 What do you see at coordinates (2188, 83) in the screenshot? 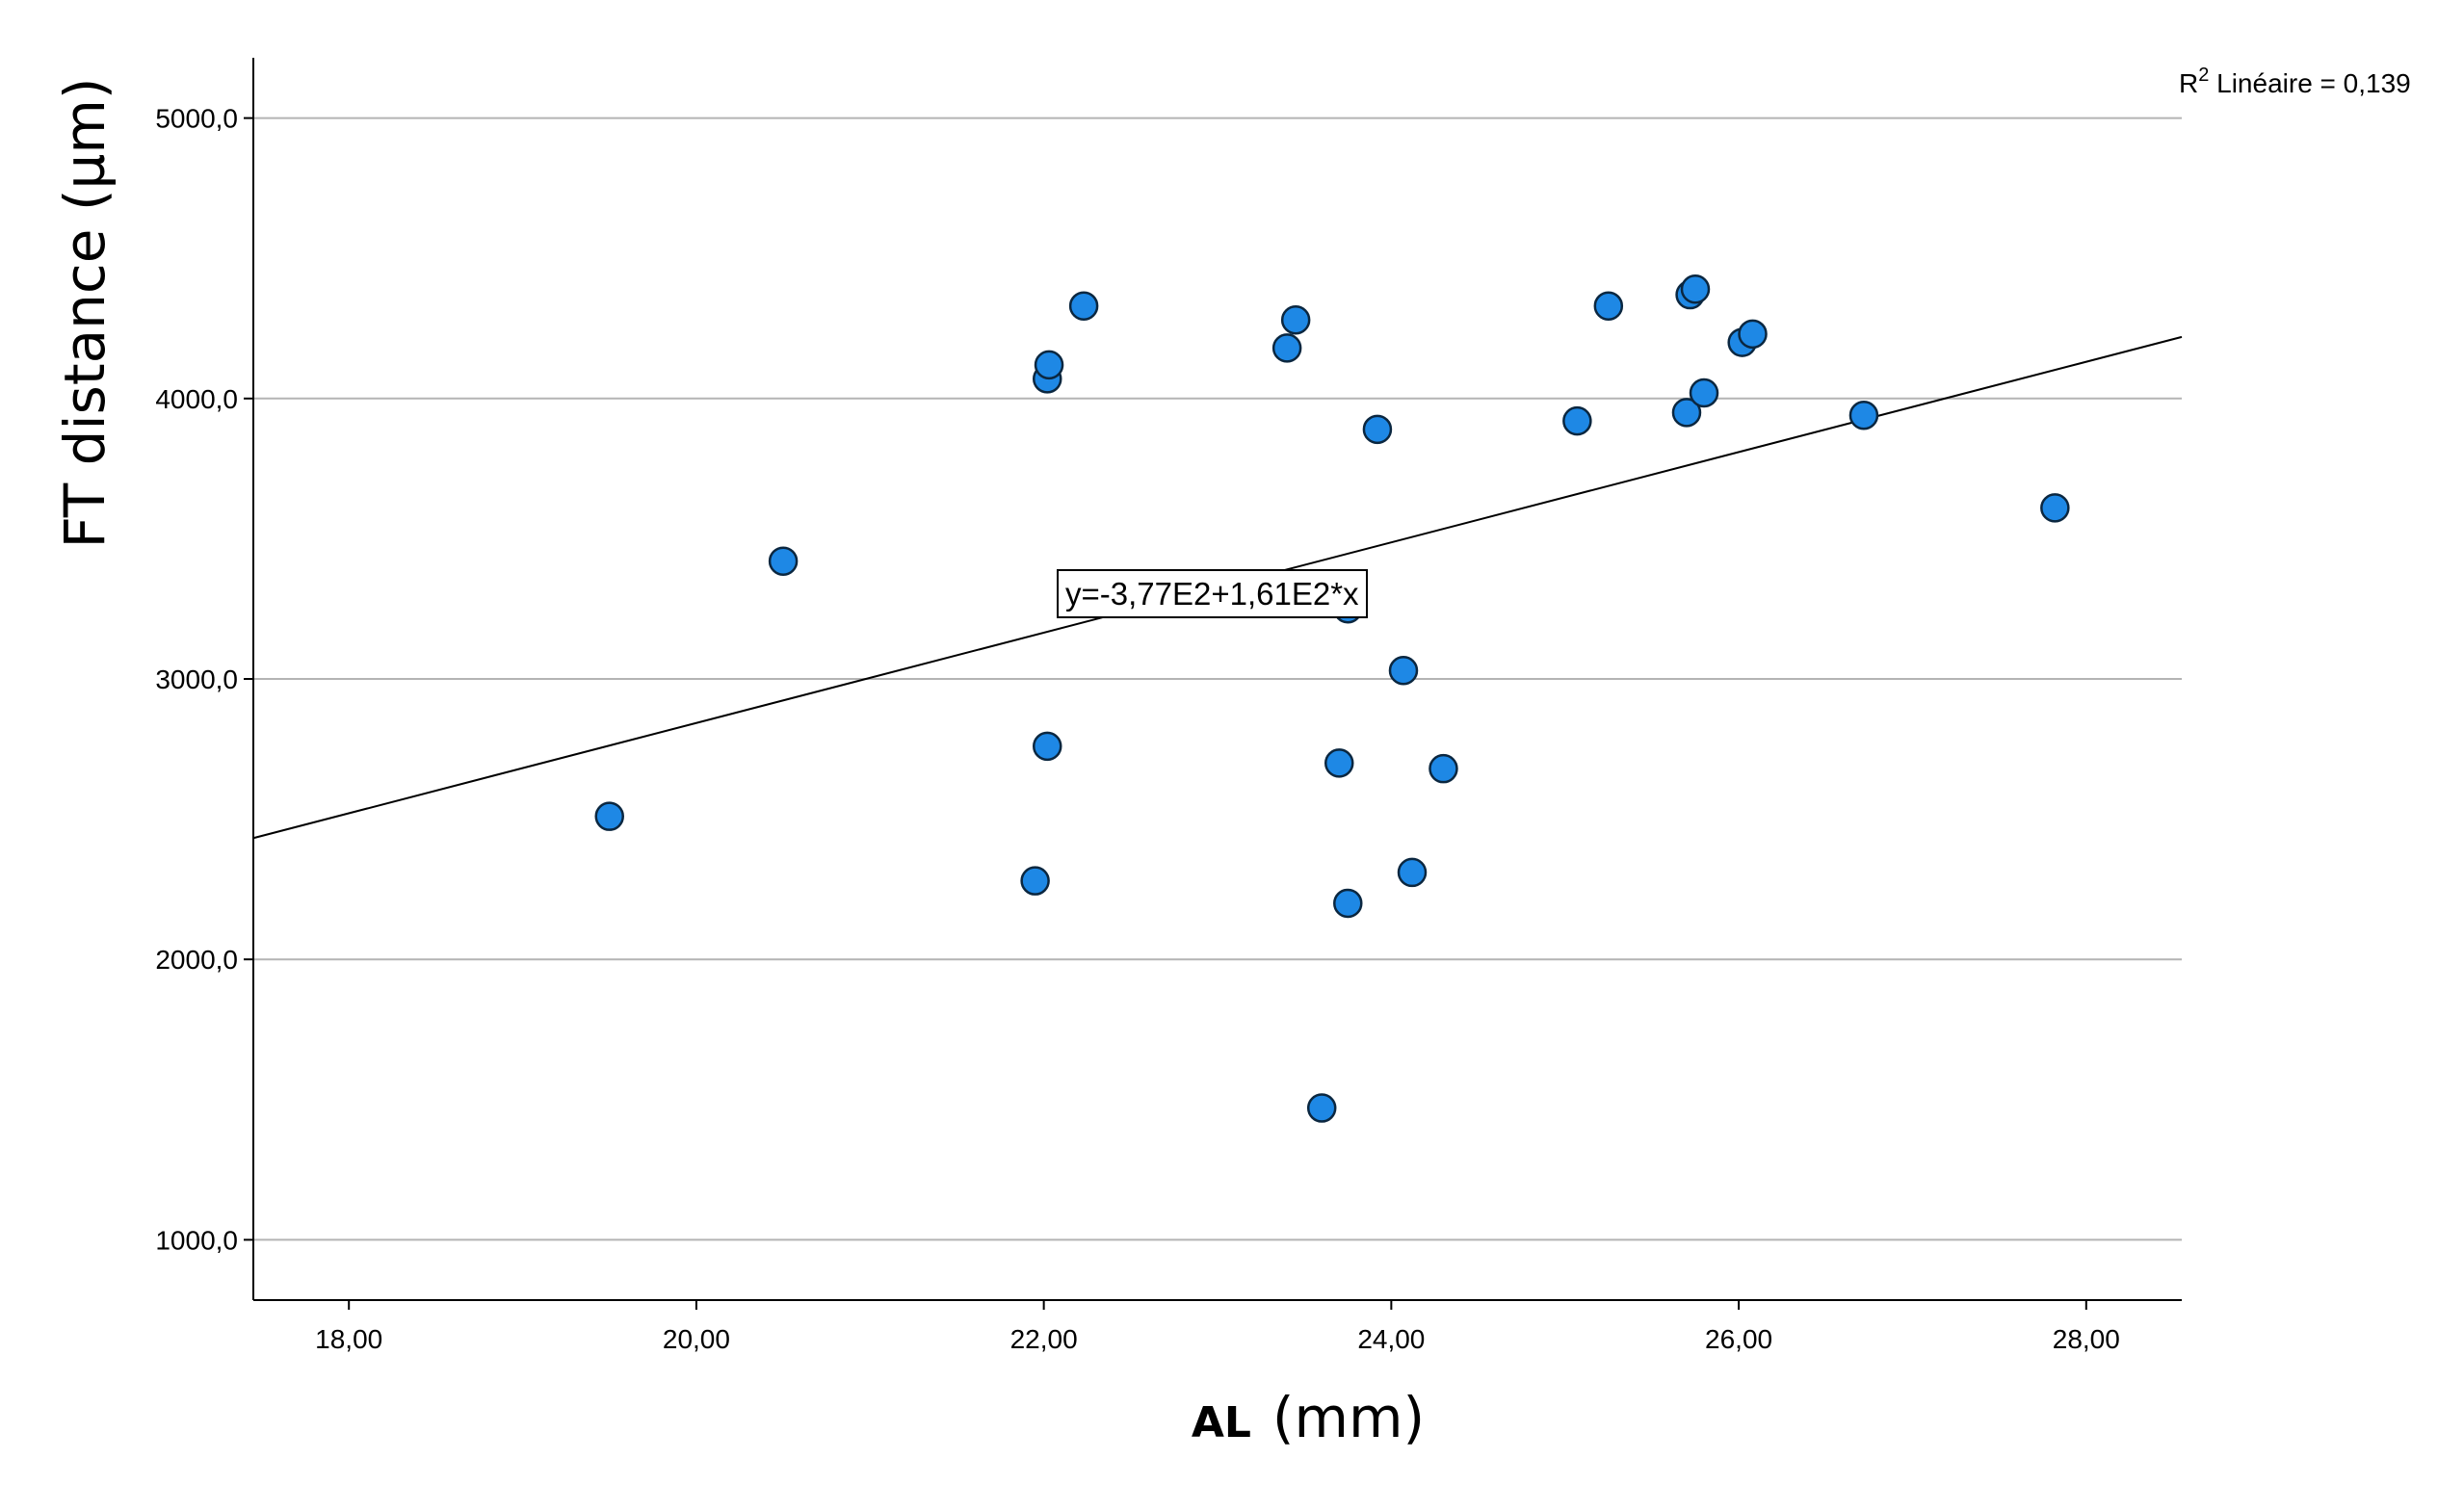
I see `r-squared-r: R` at bounding box center [2188, 83].